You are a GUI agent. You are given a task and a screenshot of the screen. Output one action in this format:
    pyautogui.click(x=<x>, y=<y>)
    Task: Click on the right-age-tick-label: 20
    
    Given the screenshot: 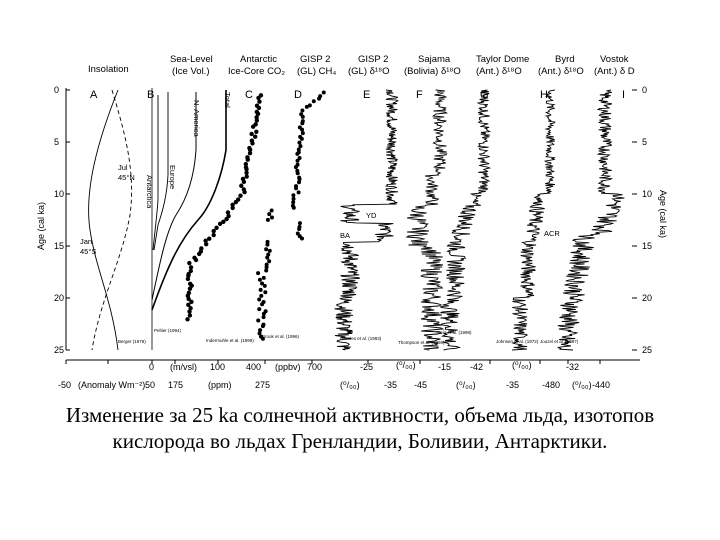 What is the action you would take?
    pyautogui.click(x=647, y=298)
    